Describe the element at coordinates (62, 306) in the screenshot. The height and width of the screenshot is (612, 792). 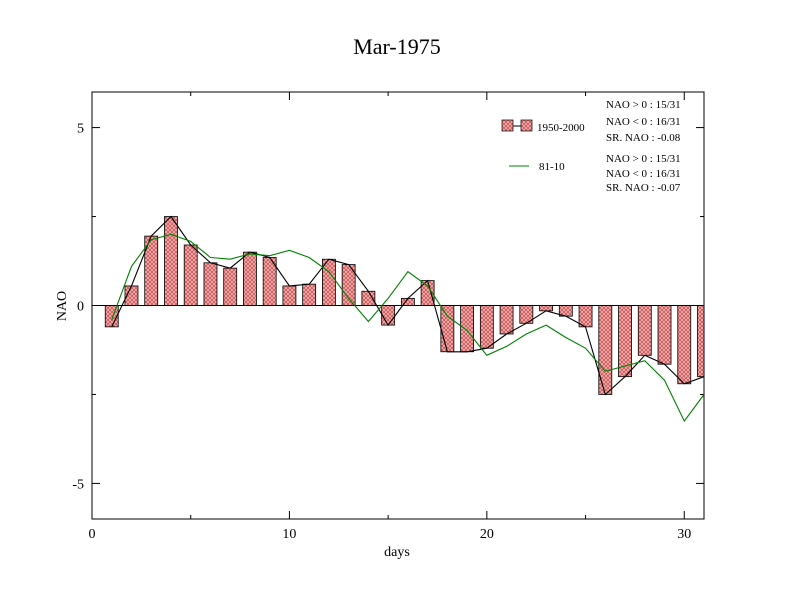
I see `y-axis-label: NAO` at that location.